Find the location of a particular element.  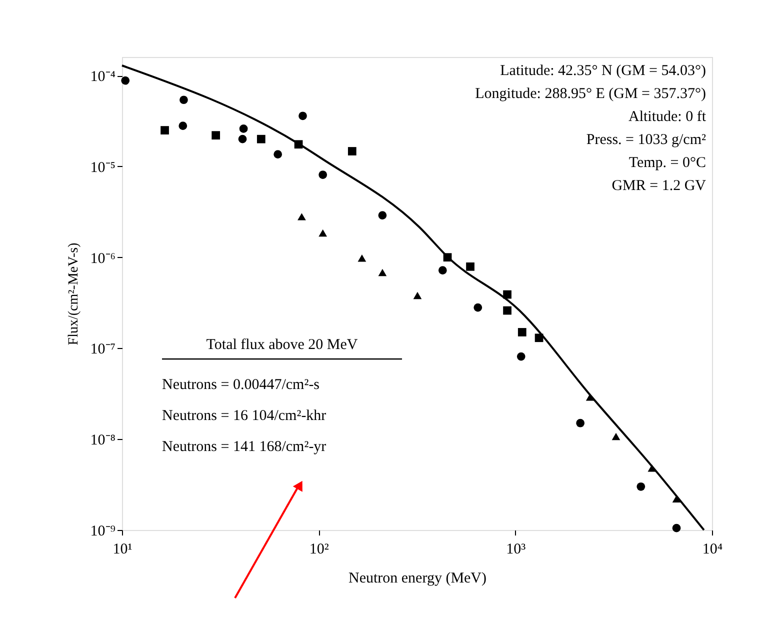

y-tick-label: 10⁻⁶ is located at coordinates (103, 258).